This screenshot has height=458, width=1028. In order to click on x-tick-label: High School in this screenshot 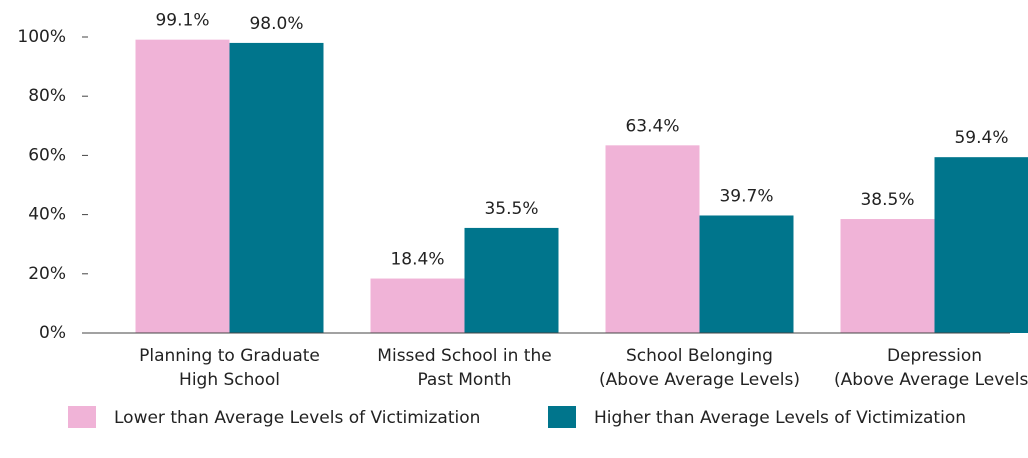, I will do `click(229, 380)`.